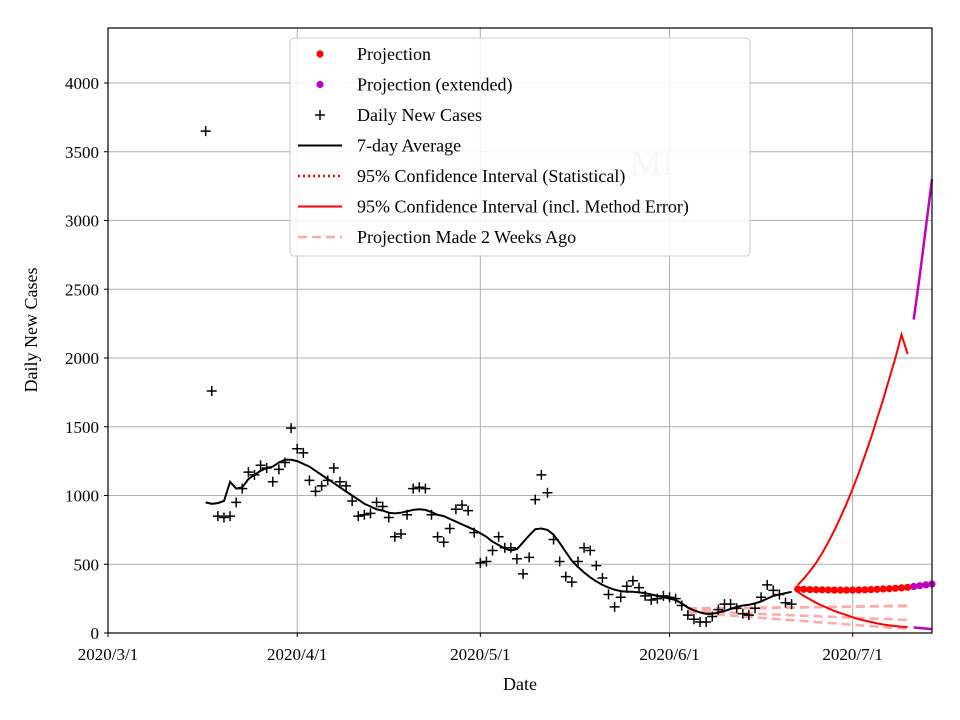 The width and height of the screenshot is (960, 720). I want to click on y-tick-label: 1500, so click(82, 427).